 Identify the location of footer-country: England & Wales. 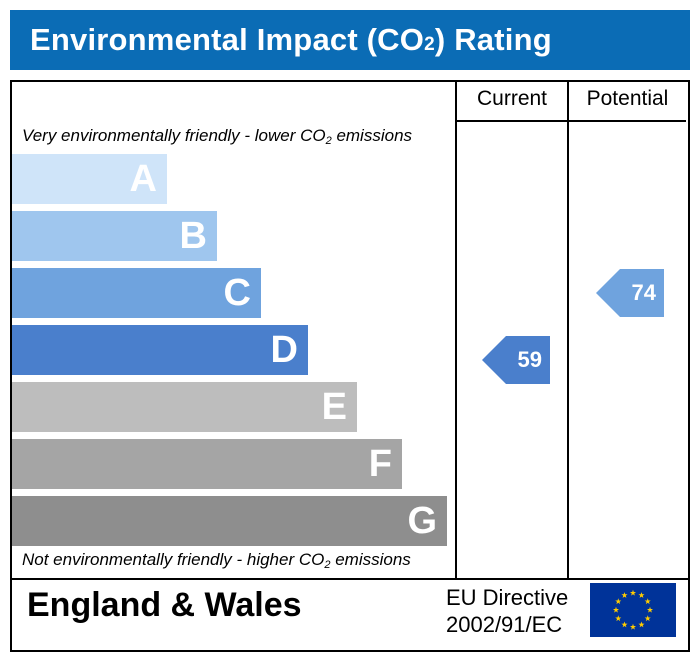
(164, 605).